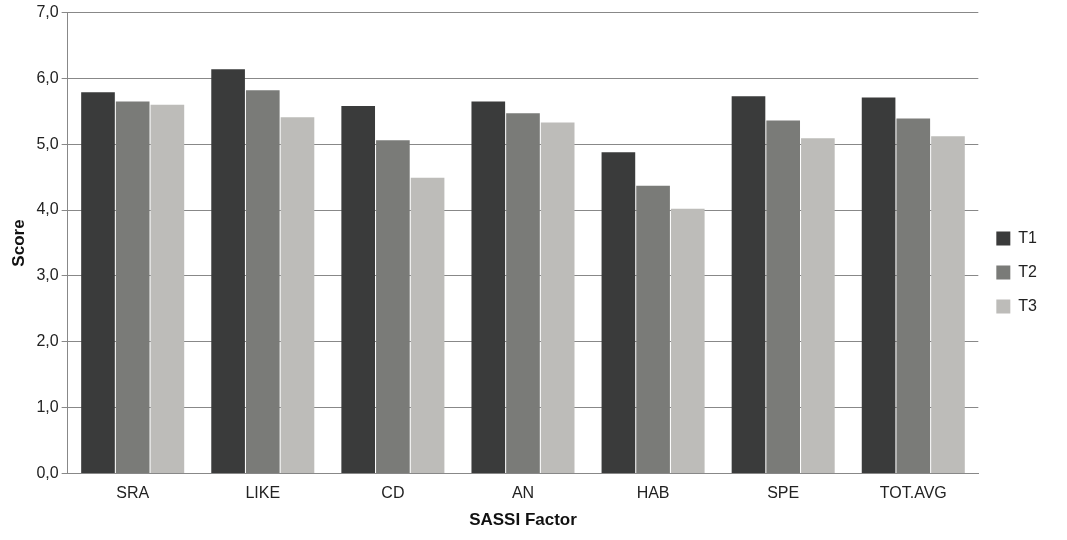  I want to click on y-tick-label: 5,0, so click(47, 143).